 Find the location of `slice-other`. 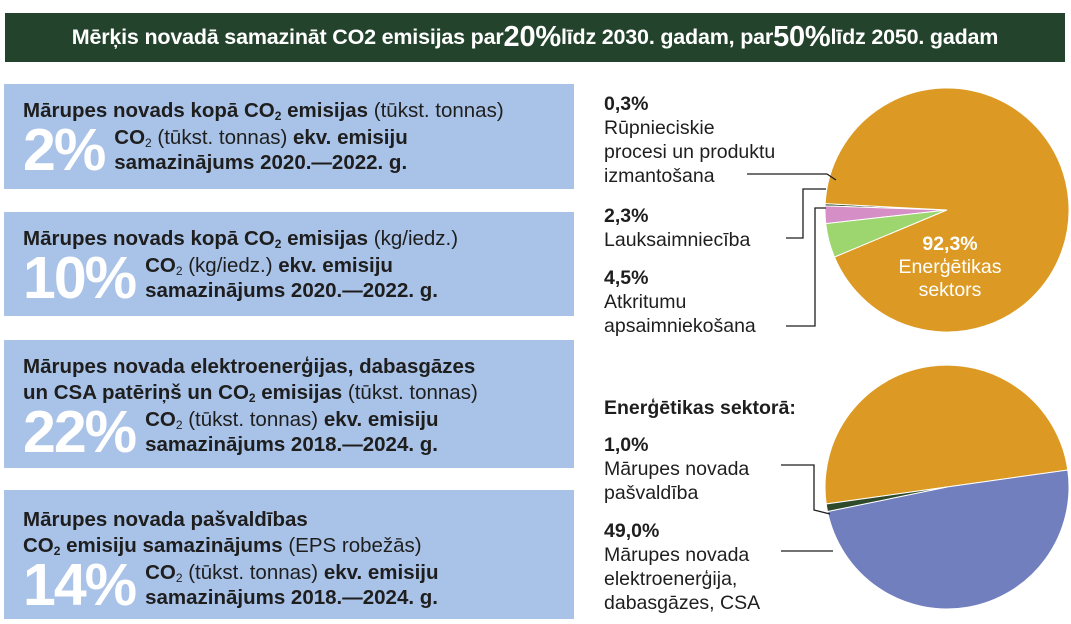

slice-other is located at coordinates (946, 435).